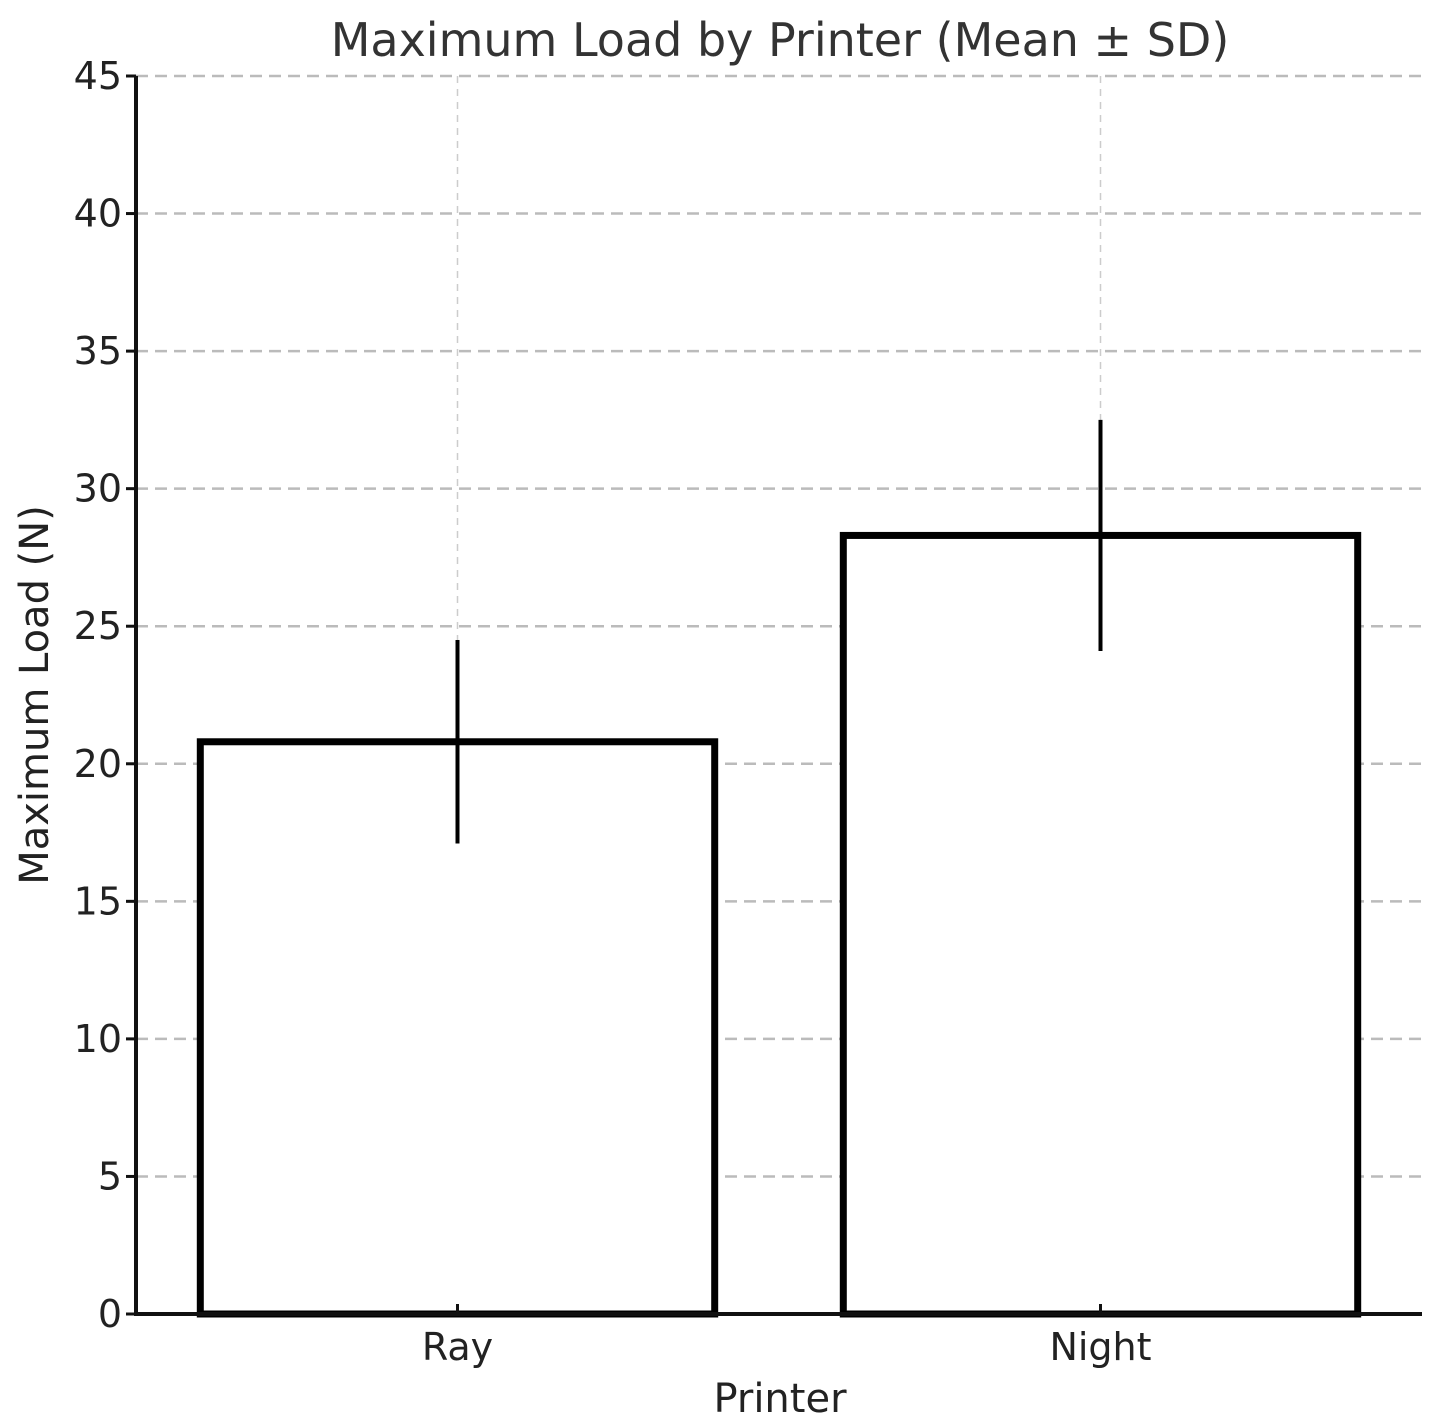  What do you see at coordinates (98, 626) in the screenshot?
I see `y-tick-label: 25` at bounding box center [98, 626].